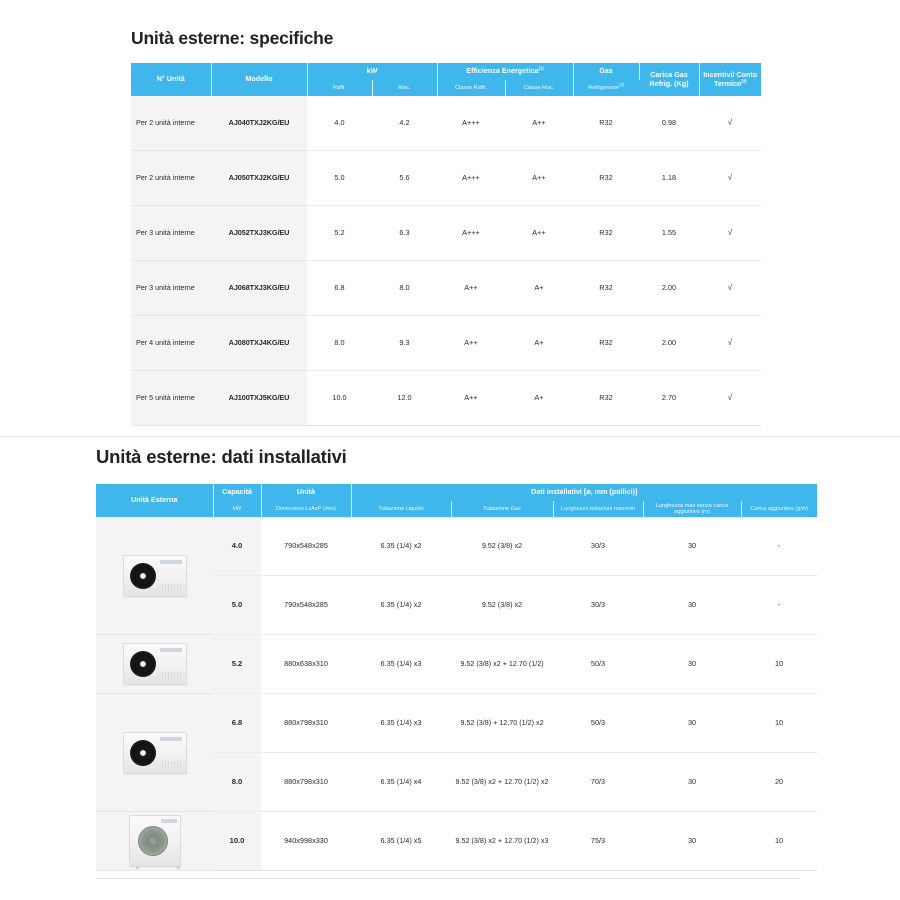  What do you see at coordinates (598, 841) in the screenshot?
I see `cell-lunghezza-tubazioni: 75/3` at bounding box center [598, 841].